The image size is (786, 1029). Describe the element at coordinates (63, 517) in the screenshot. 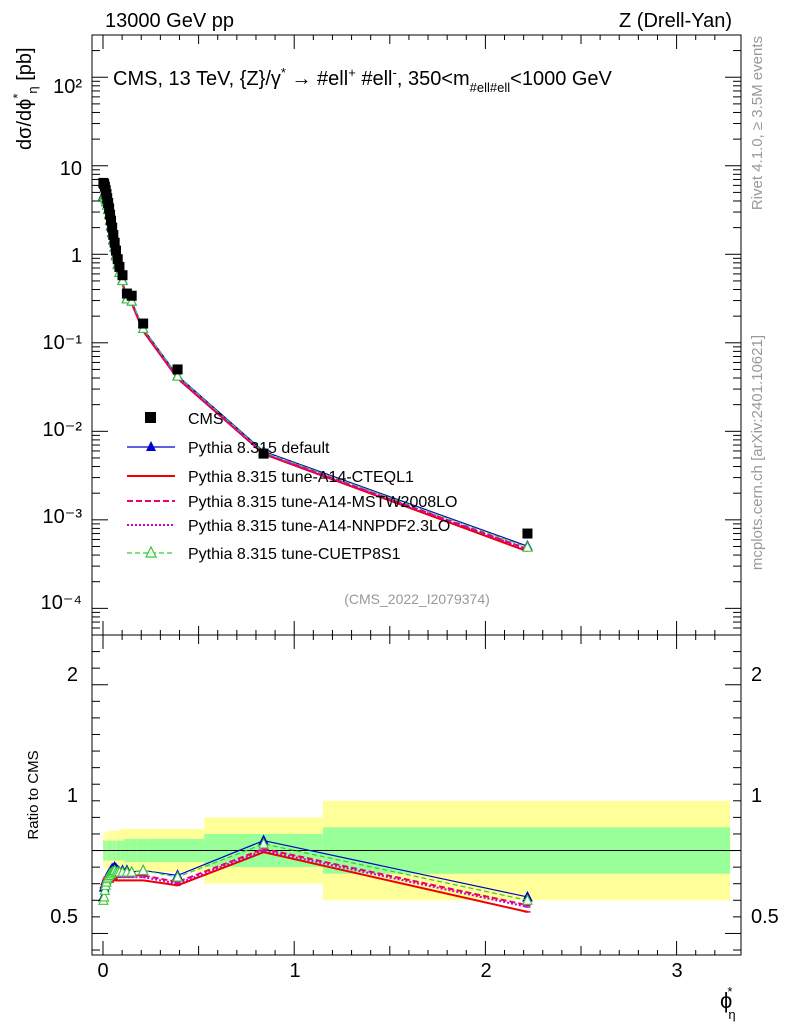

I see `y-tick-label-1e-3: 10⁻³` at that location.